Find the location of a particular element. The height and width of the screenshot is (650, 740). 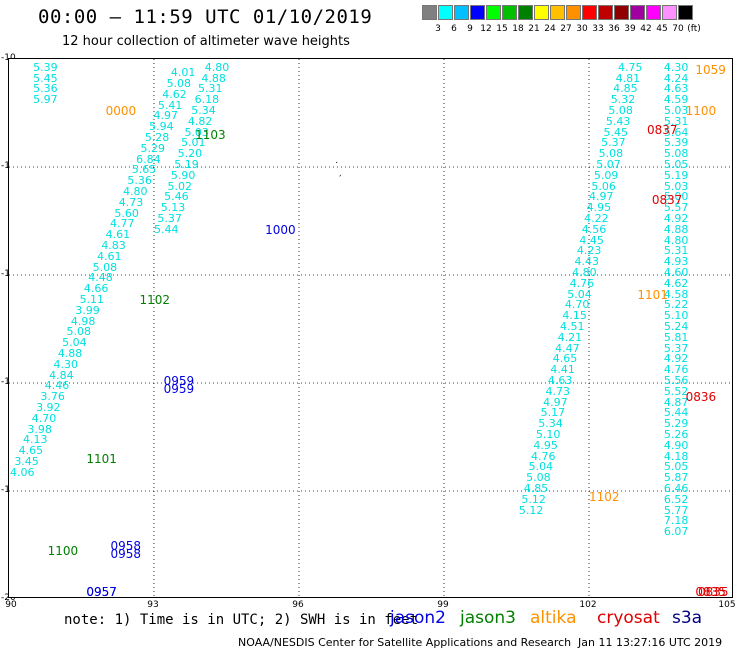

swh-value-s3a: 5.64 is located at coordinates (676, 132).